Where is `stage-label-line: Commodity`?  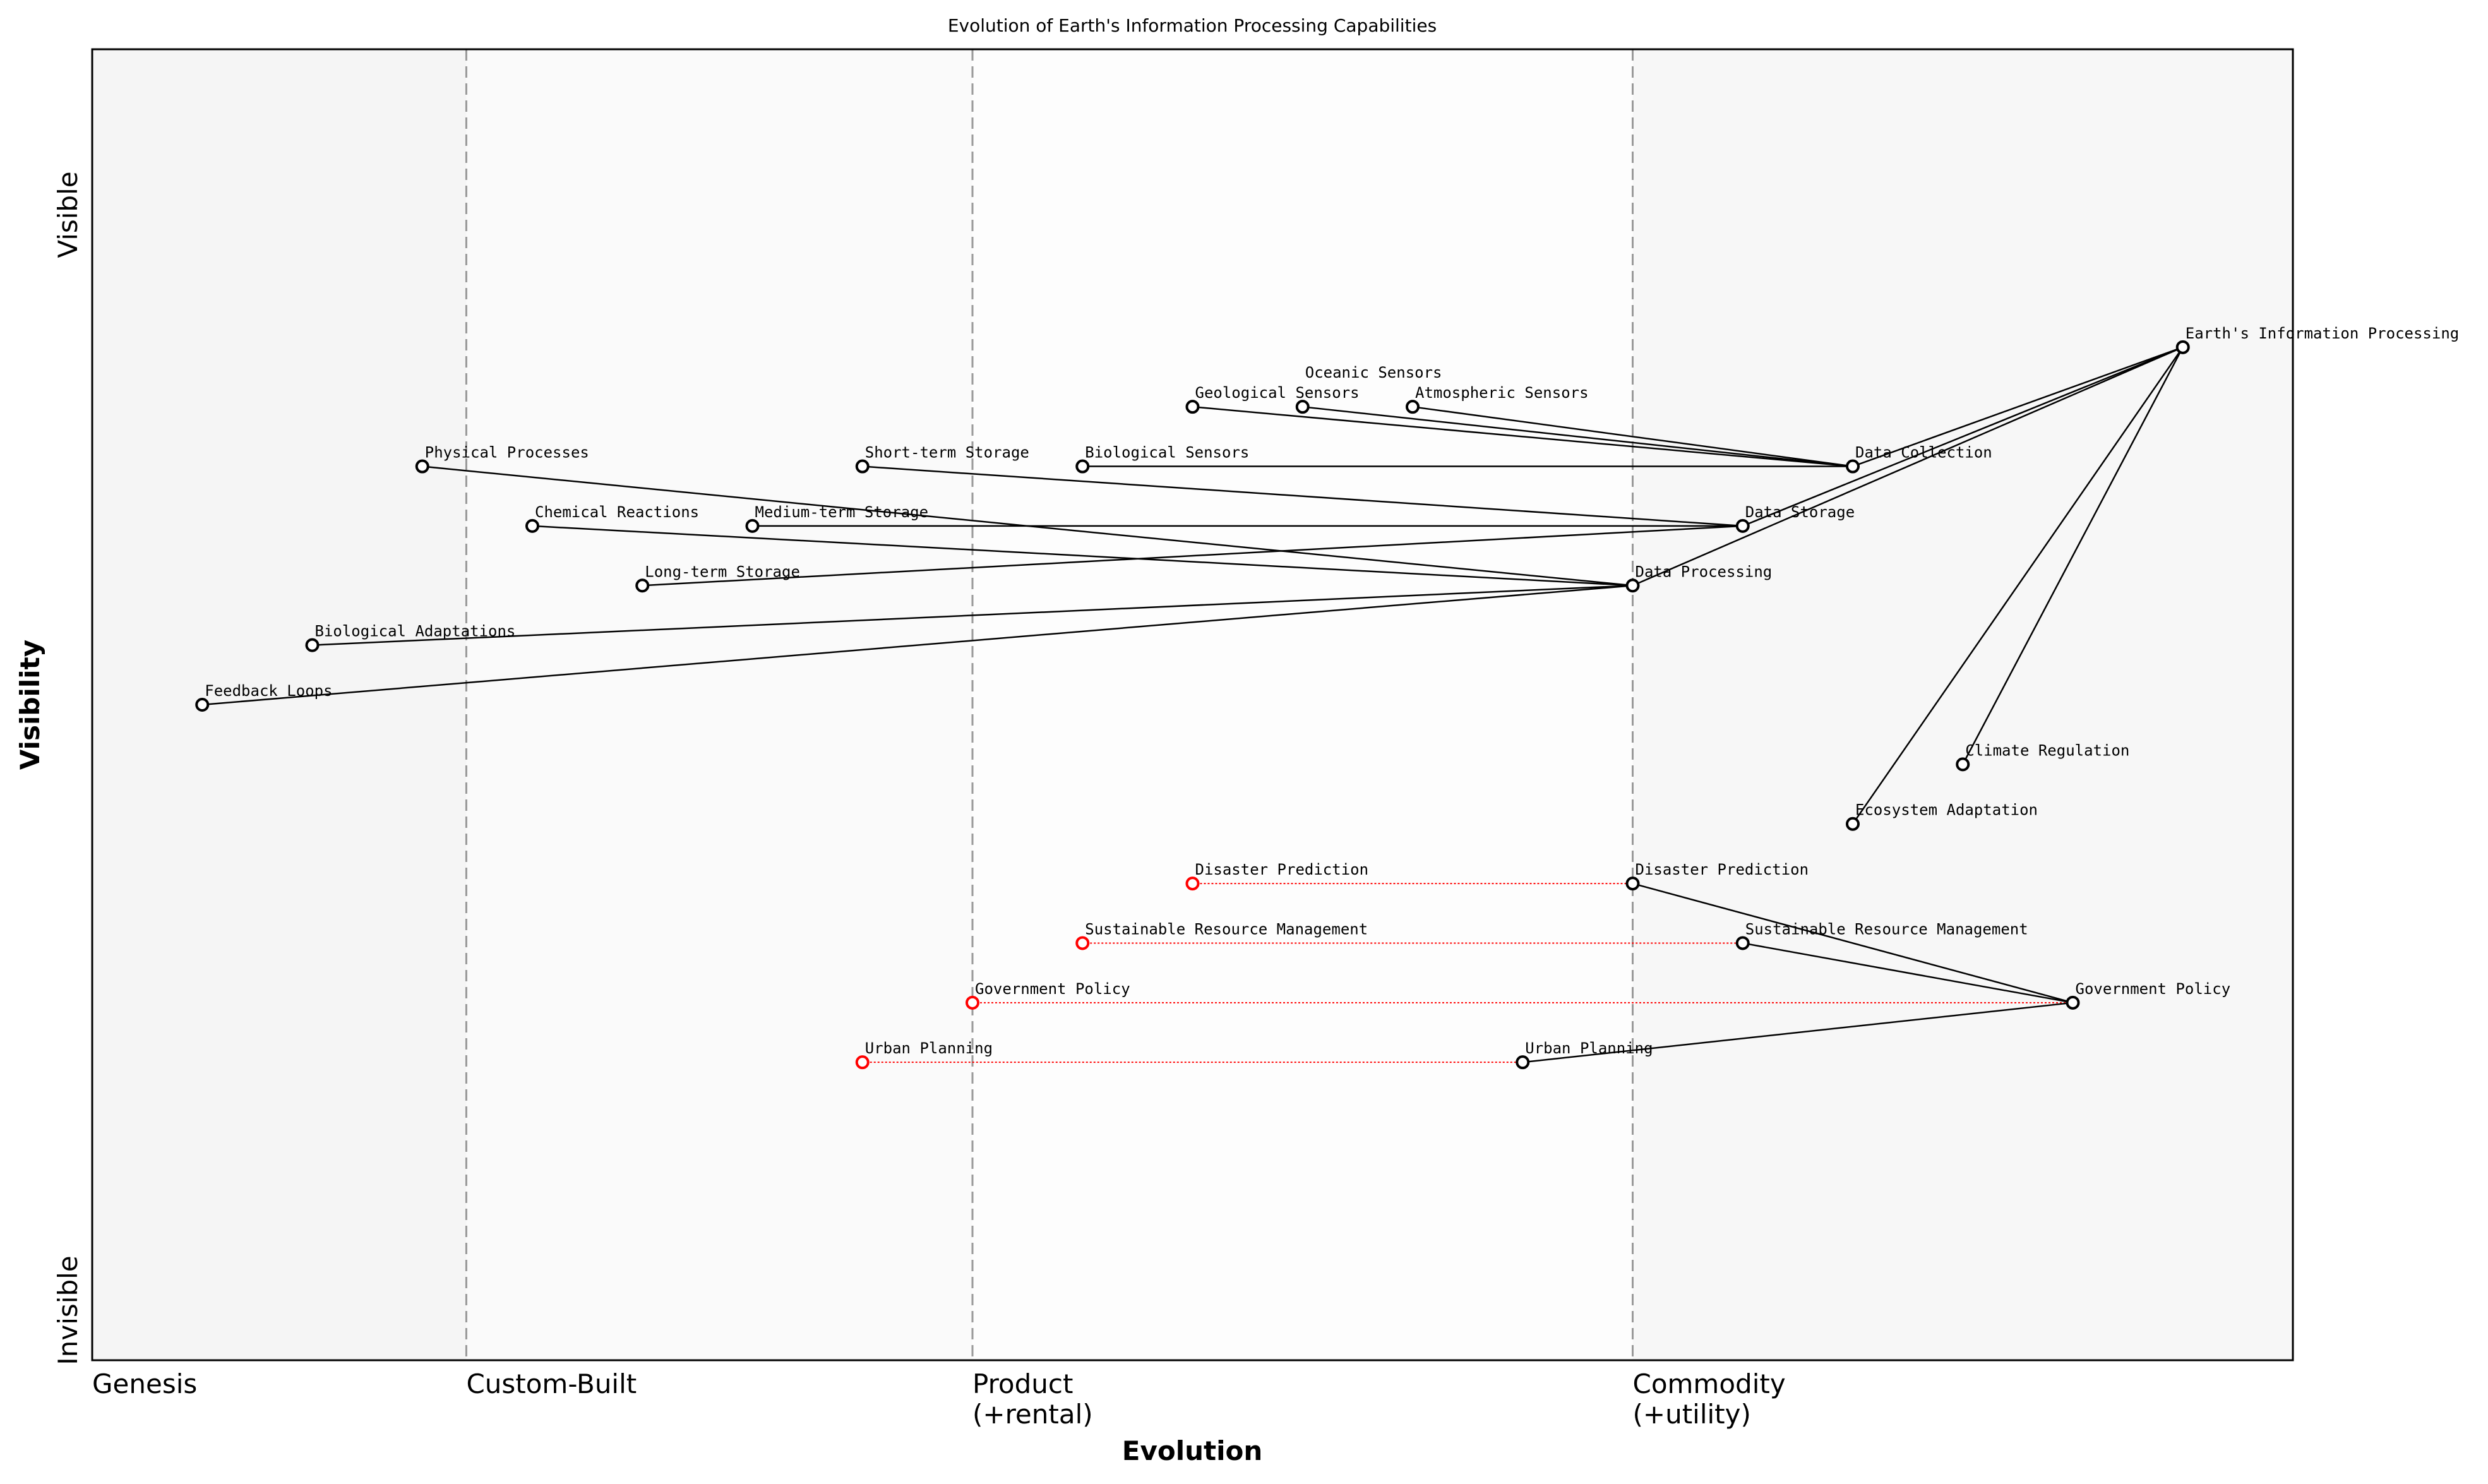 stage-label-line: Commodity is located at coordinates (1709, 1383).